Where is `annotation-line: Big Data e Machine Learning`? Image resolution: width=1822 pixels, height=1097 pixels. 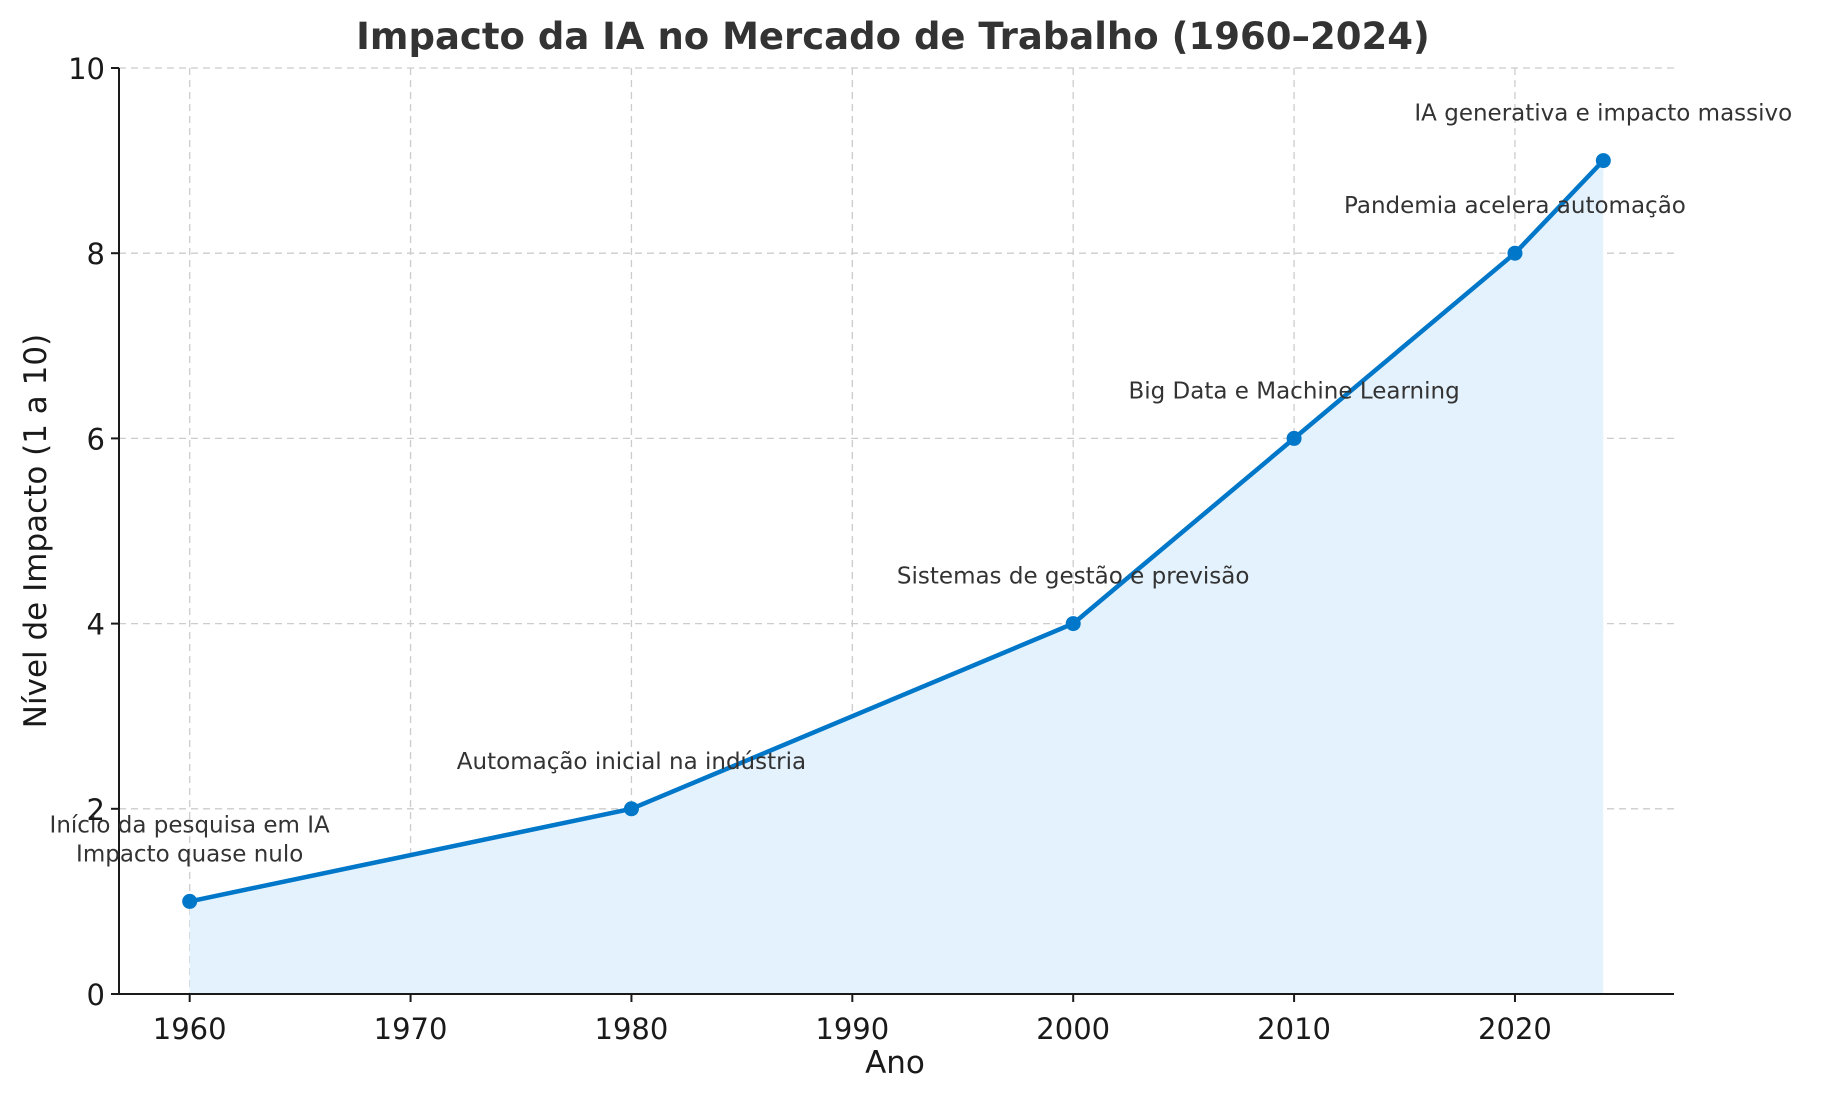 annotation-line: Big Data e Machine Learning is located at coordinates (1293, 391).